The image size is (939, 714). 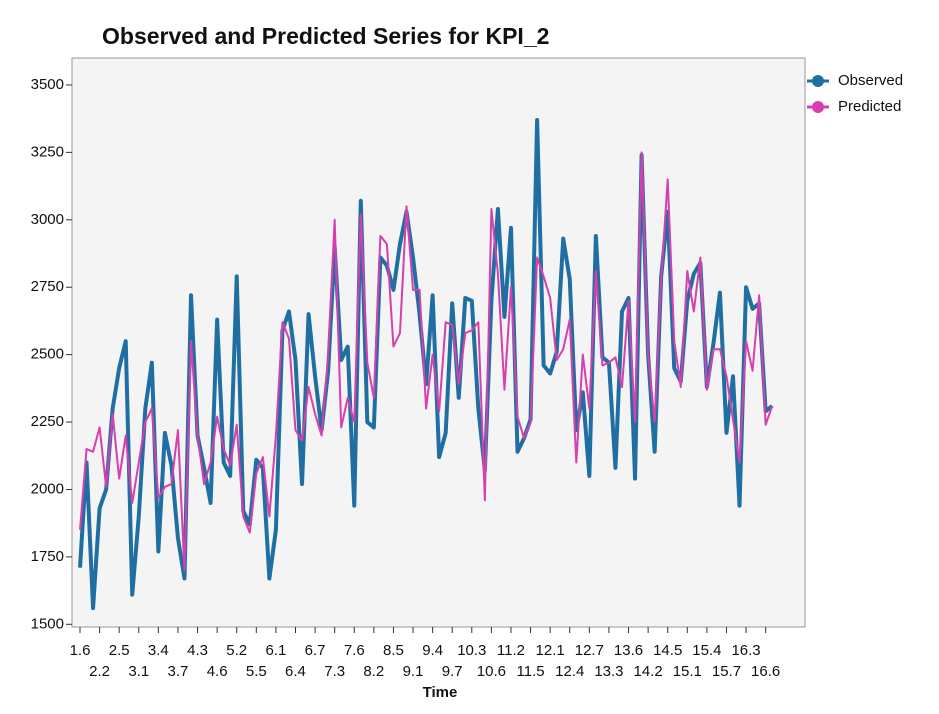 I want to click on x-tick-label: 4.6, so click(x=217, y=671).